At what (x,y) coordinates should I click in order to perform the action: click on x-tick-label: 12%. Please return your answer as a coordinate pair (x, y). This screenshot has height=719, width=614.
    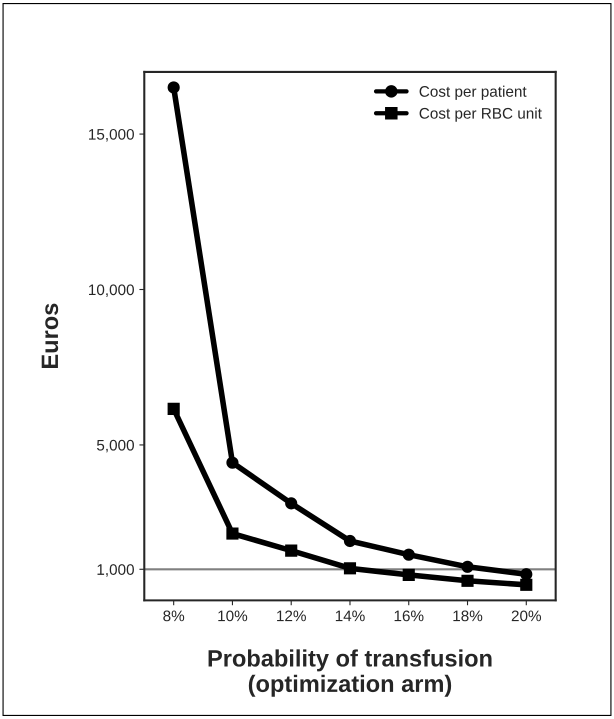
    Looking at the image, I should click on (291, 616).